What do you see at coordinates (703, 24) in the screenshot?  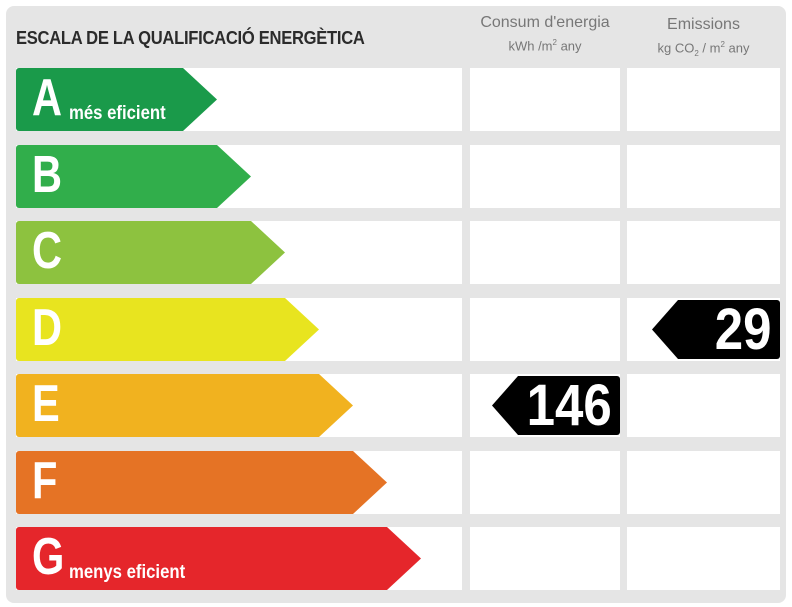 I see `emissions-header-title: Emissions` at bounding box center [703, 24].